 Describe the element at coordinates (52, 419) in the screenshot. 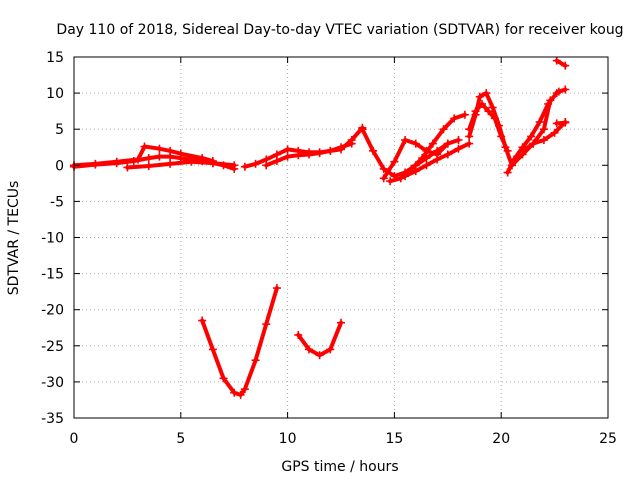

I see `y-tick-label: -35` at that location.